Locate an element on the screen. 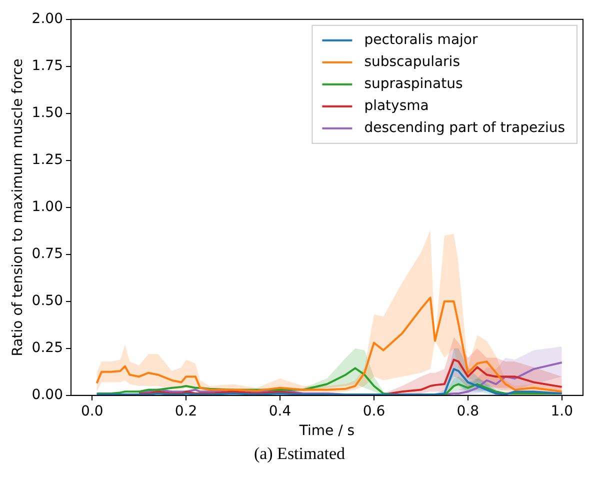 This screenshot has height=484, width=599. x-tick-label: 0.4 is located at coordinates (280, 411).